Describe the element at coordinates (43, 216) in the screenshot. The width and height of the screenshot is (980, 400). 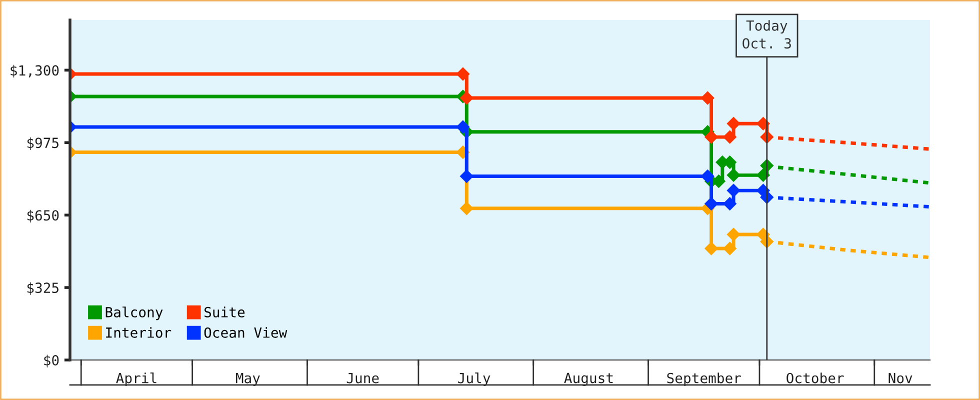
I see `y-tick-label: $650` at that location.